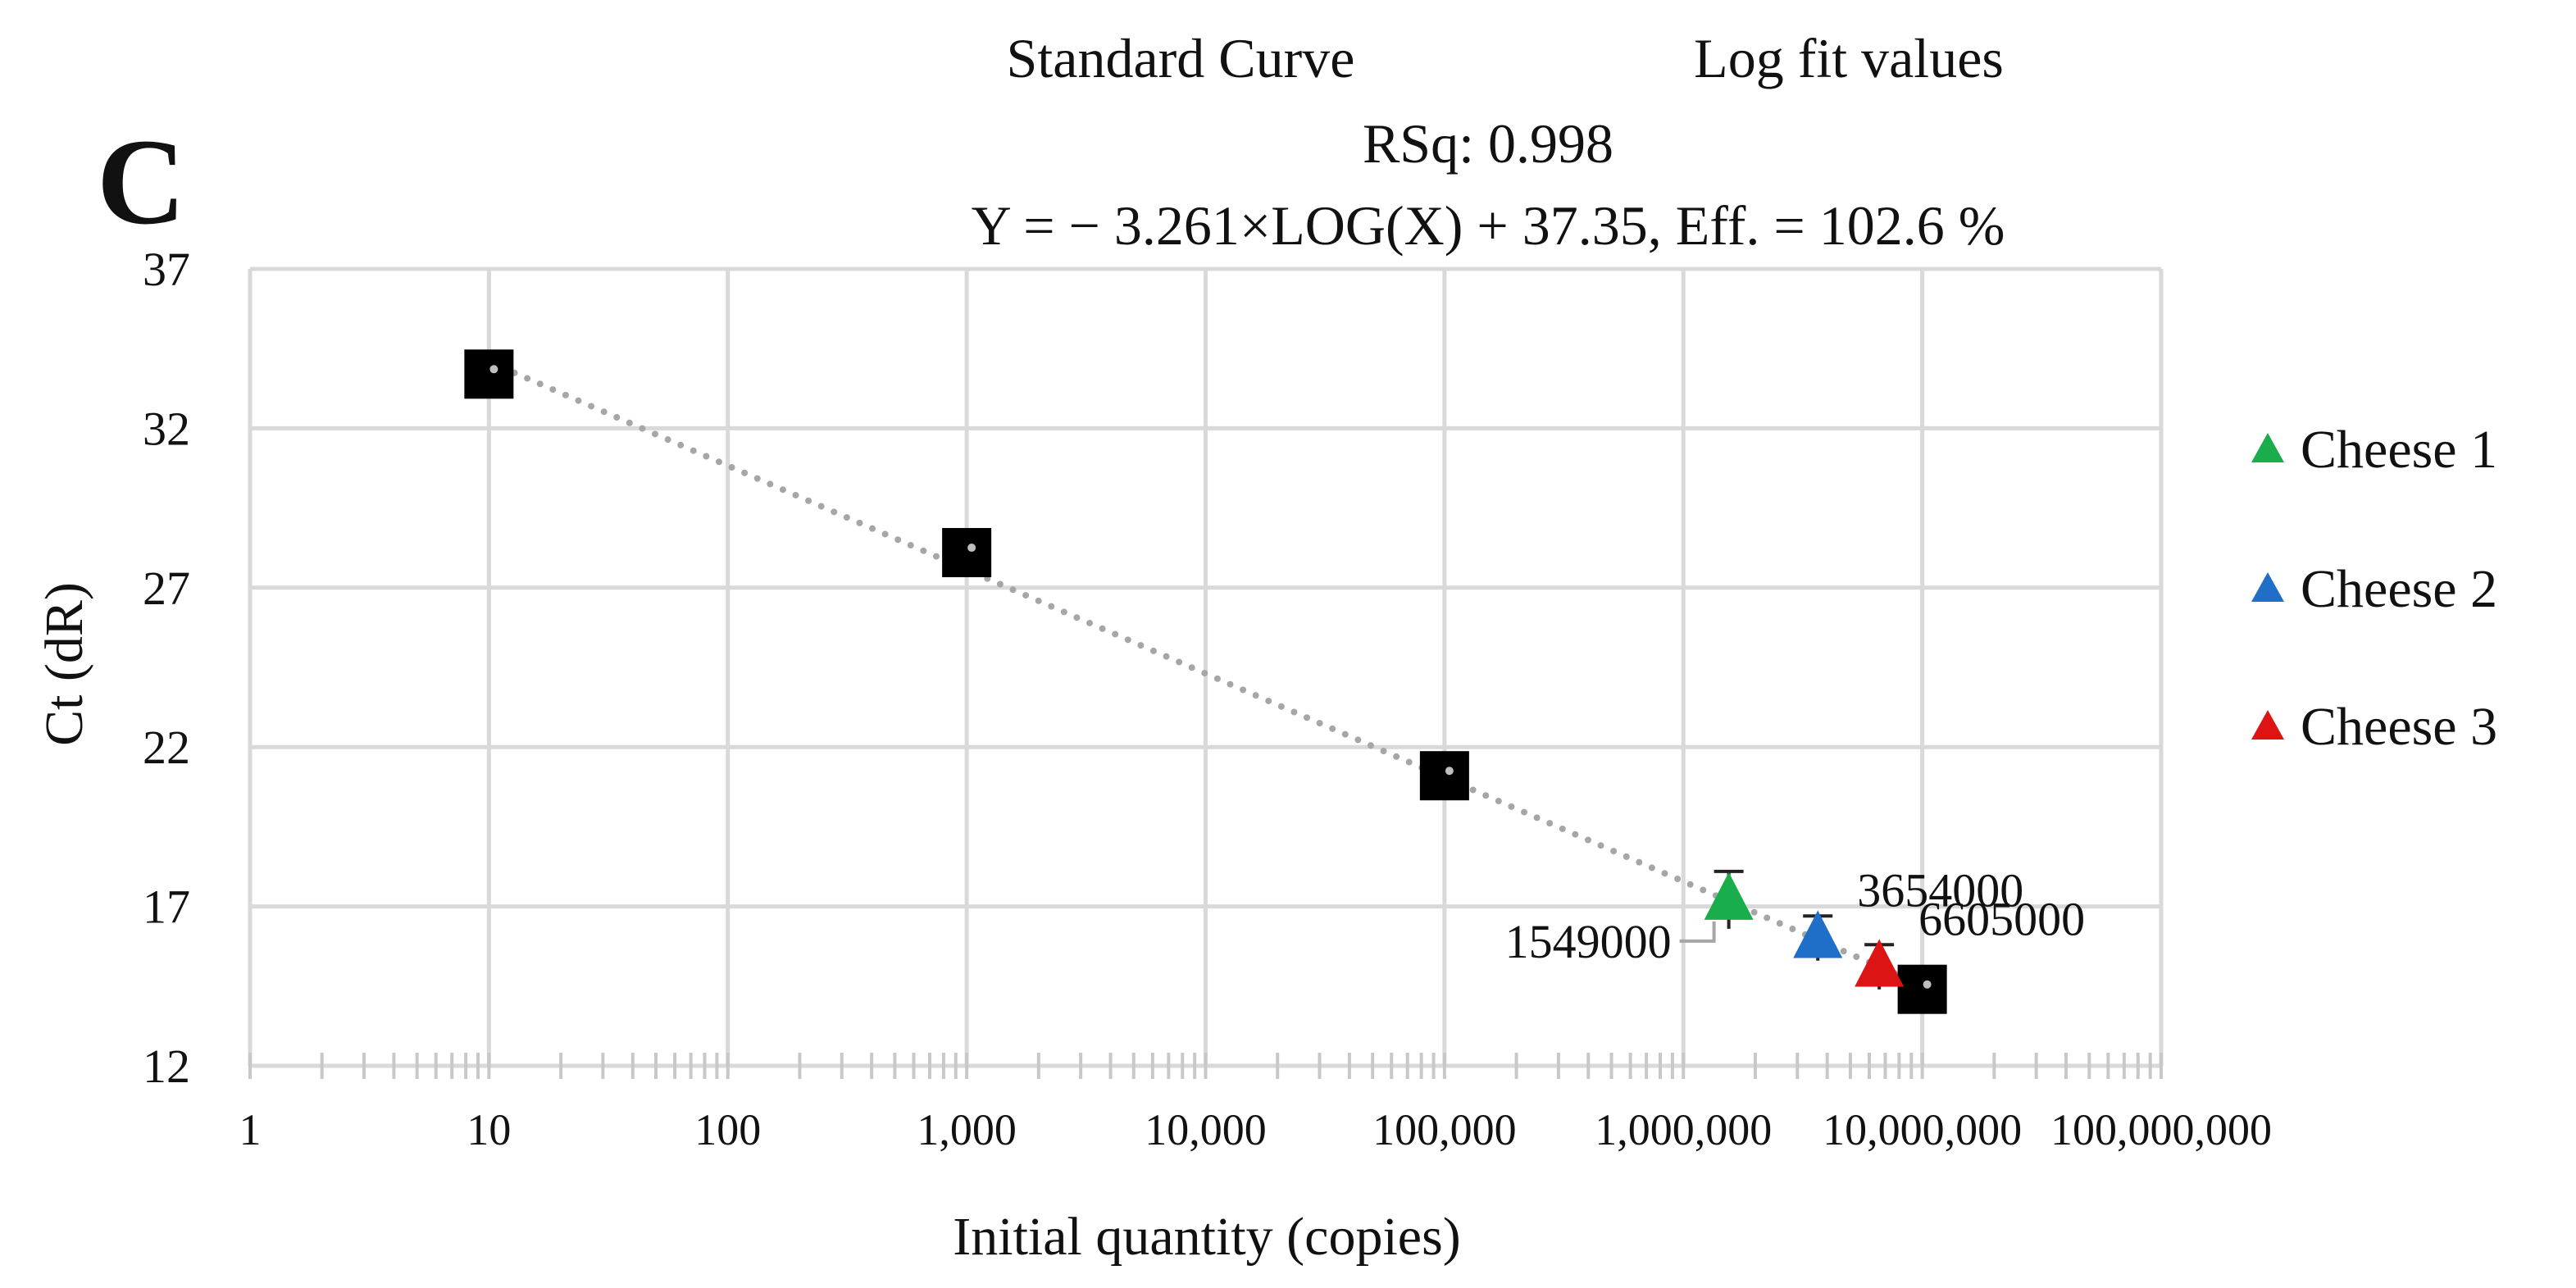  What do you see at coordinates (1880, 963) in the screenshot?
I see `cheese-3-point` at bounding box center [1880, 963].